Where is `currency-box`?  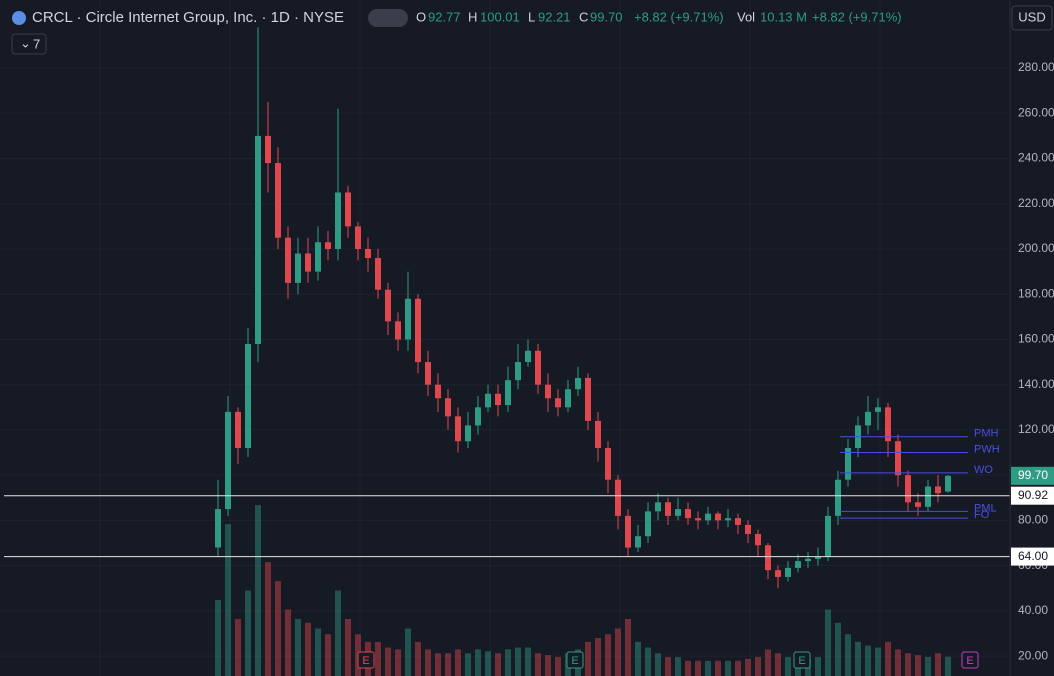
currency-box is located at coordinates (1032, 18).